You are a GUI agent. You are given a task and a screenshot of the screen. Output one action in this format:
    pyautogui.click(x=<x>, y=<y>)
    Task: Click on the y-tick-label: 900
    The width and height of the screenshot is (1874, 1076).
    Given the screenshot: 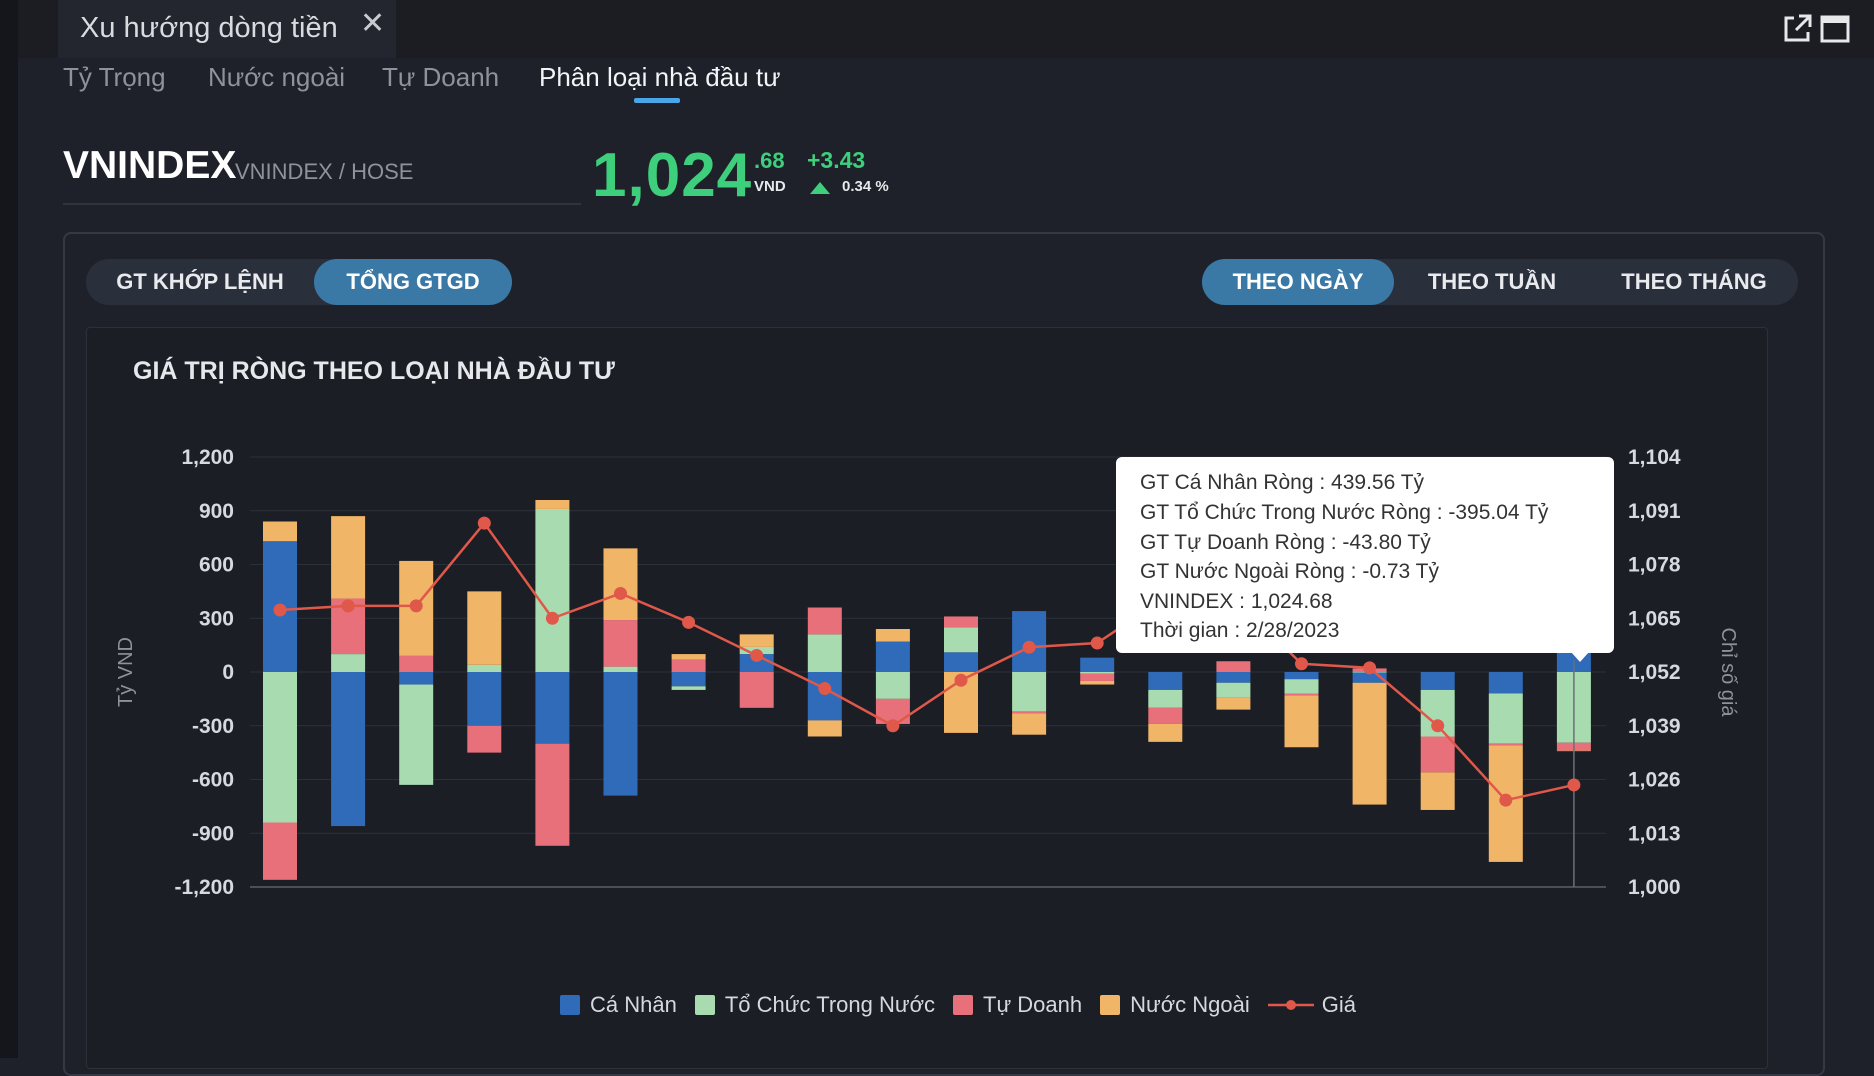 What is the action you would take?
    pyautogui.click(x=216, y=511)
    